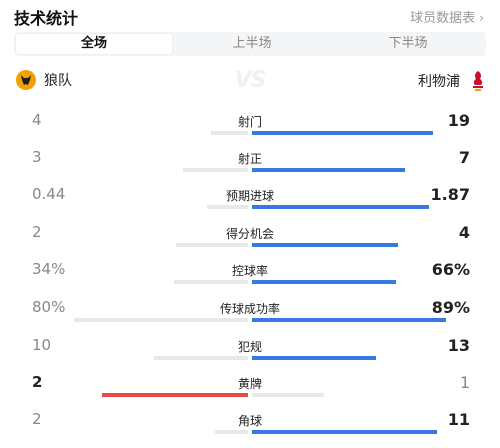 This screenshot has width=500, height=448. Describe the element at coordinates (250, 242) in the screenshot. I see `stat-row-big-chances: 2 得分机会 4` at that location.